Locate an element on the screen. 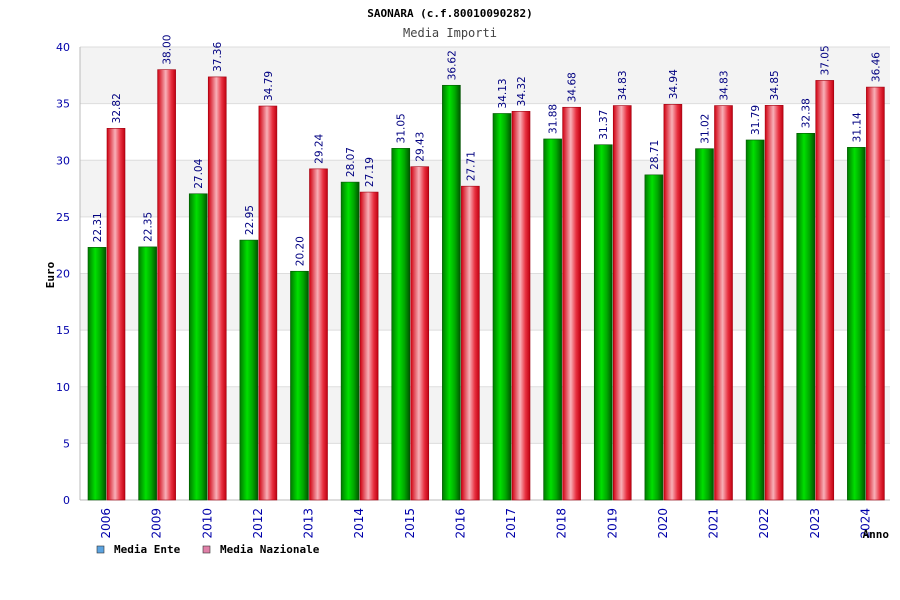  x-tick-label: 2015 is located at coordinates (410, 523).